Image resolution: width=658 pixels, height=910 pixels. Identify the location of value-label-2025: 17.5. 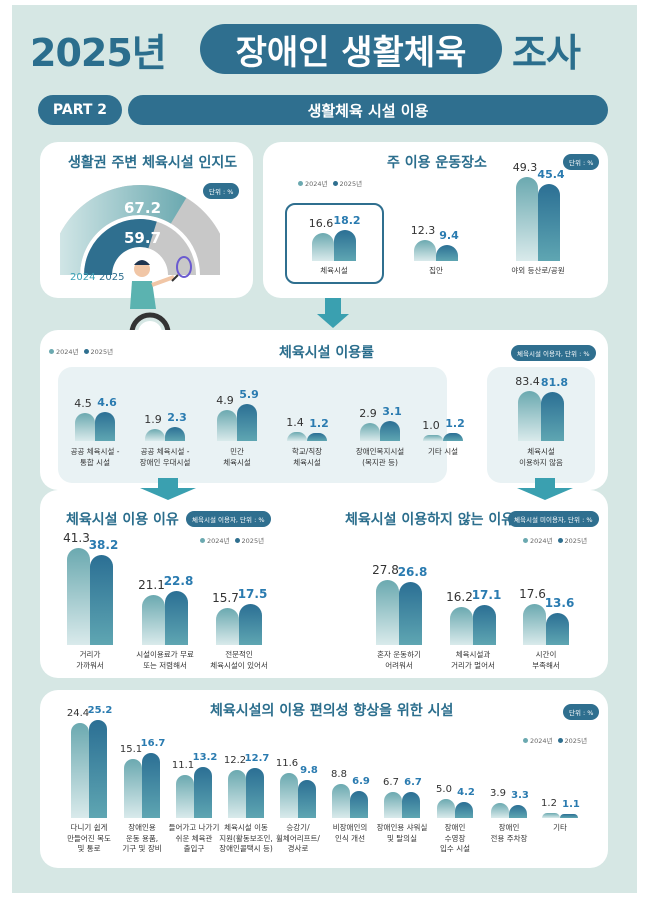
(252, 593).